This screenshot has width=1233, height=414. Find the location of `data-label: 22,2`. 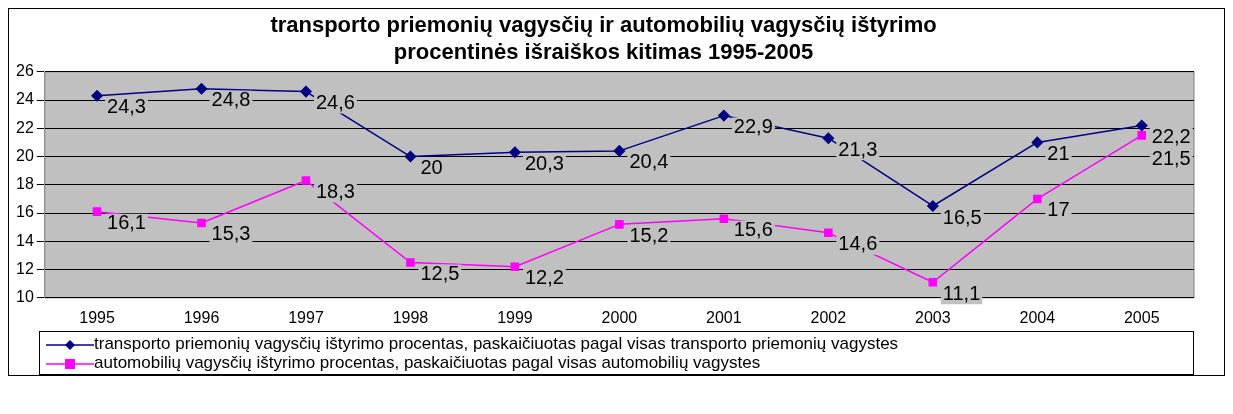

data-label: 22,2 is located at coordinates (1171, 135).